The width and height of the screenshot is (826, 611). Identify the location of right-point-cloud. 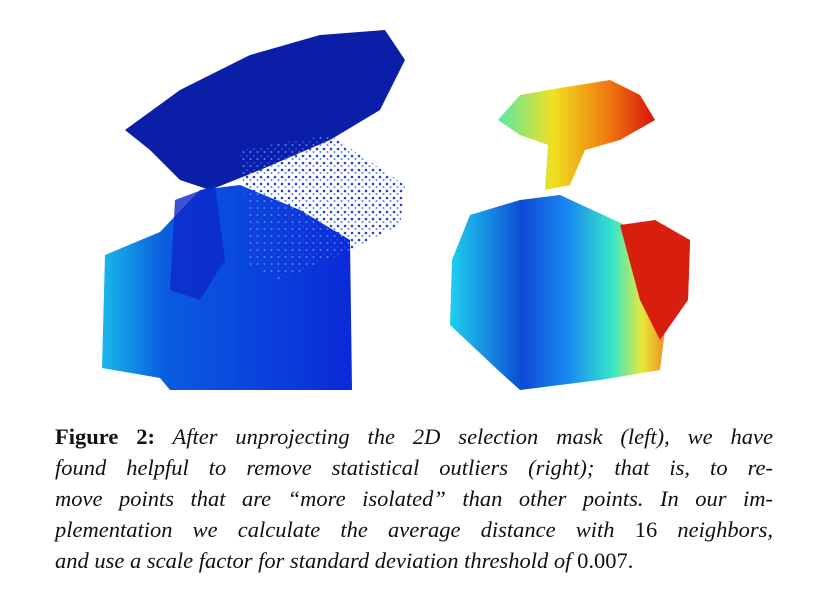
(570, 235).